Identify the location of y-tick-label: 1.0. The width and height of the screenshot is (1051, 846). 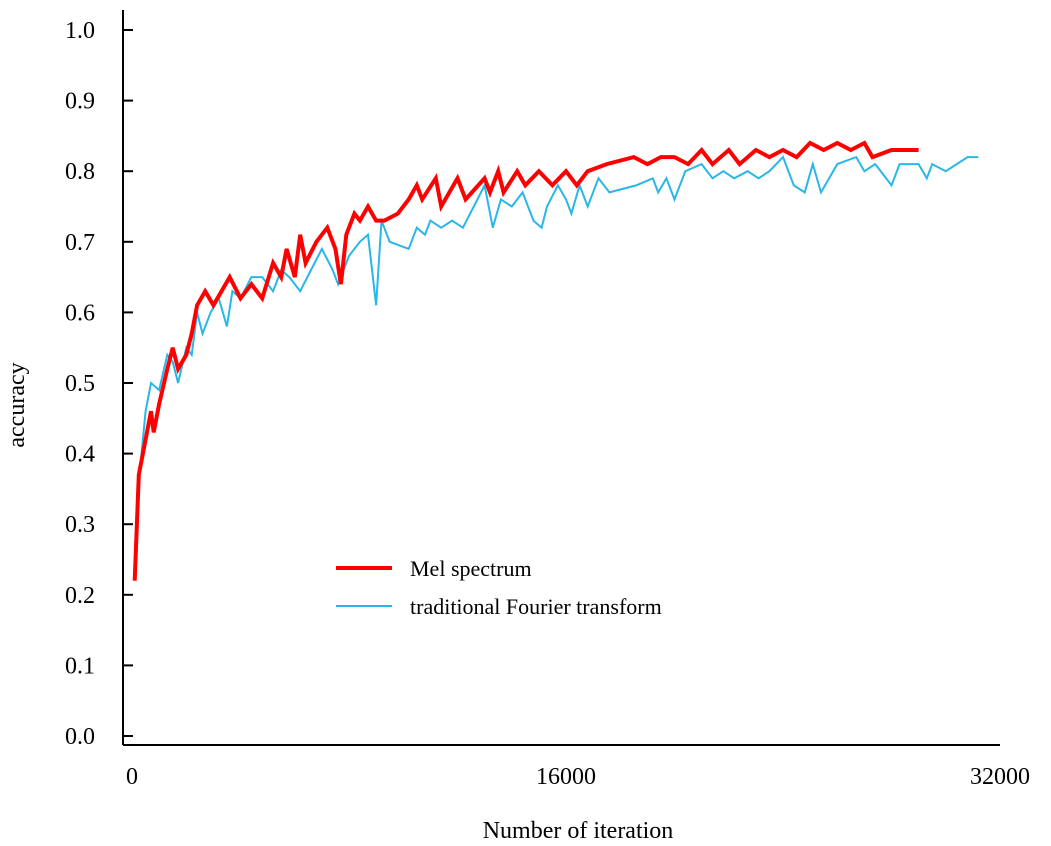
(80, 31).